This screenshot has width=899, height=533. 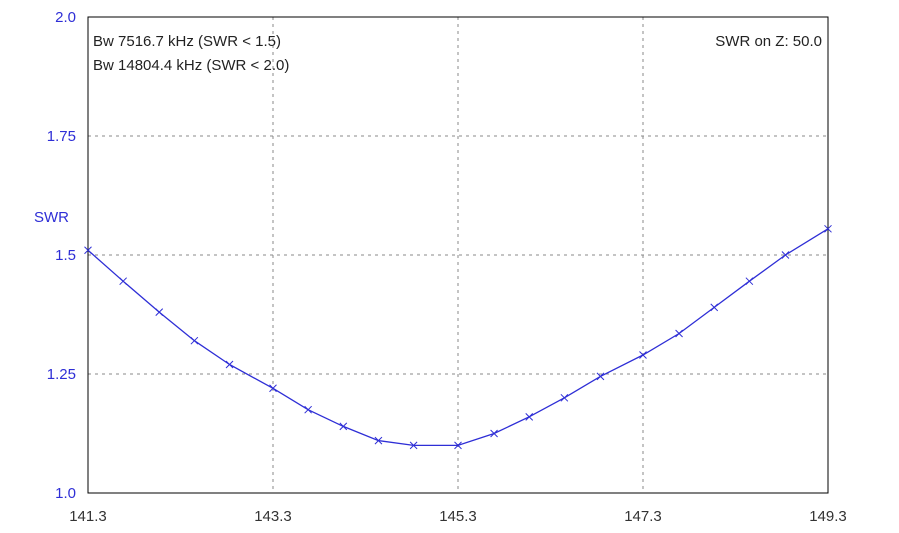 What do you see at coordinates (65, 493) in the screenshot?
I see `y-tick-label: 1.0` at bounding box center [65, 493].